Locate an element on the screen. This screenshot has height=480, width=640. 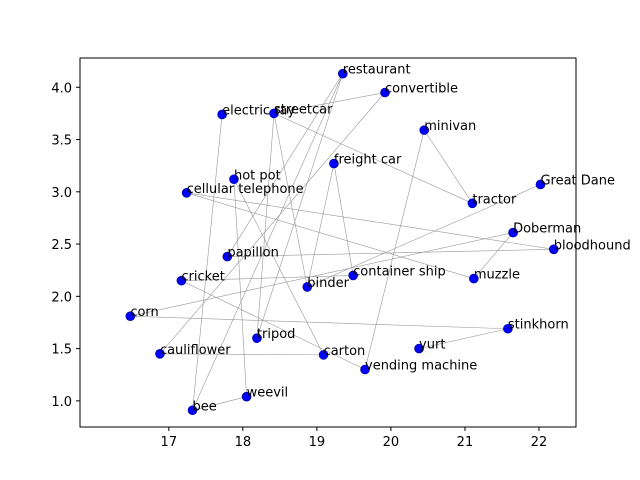
point-label-binder: binder is located at coordinates (328, 283).